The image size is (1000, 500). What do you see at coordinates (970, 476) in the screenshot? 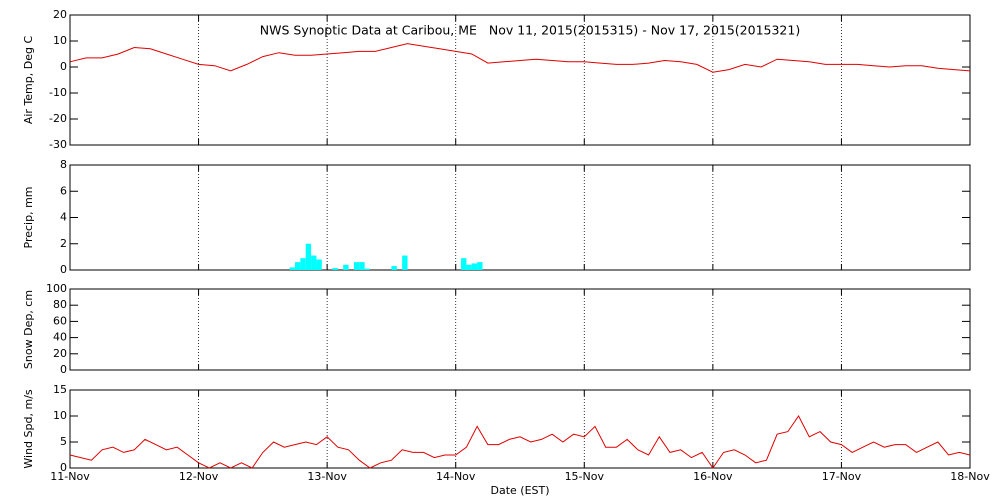
I see `x-tick-label: 18-Nov` at bounding box center [970, 476].